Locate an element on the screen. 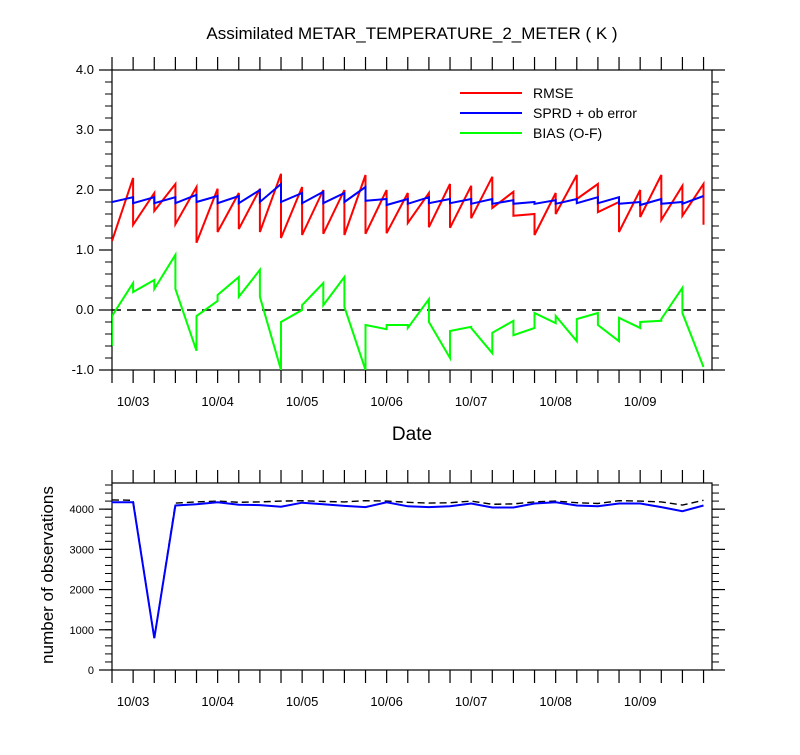 The height and width of the screenshot is (755, 800). series-line-rmse is located at coordinates (408, 208).